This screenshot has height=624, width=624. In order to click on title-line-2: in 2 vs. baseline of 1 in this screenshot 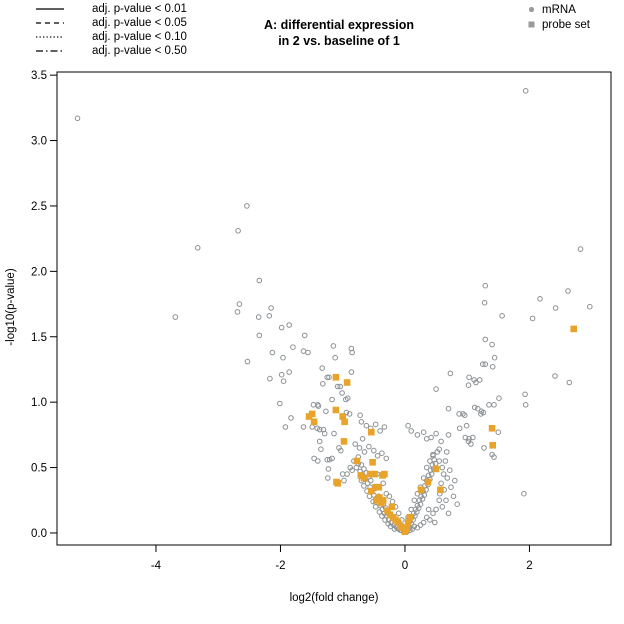, I will do `click(339, 41)`.